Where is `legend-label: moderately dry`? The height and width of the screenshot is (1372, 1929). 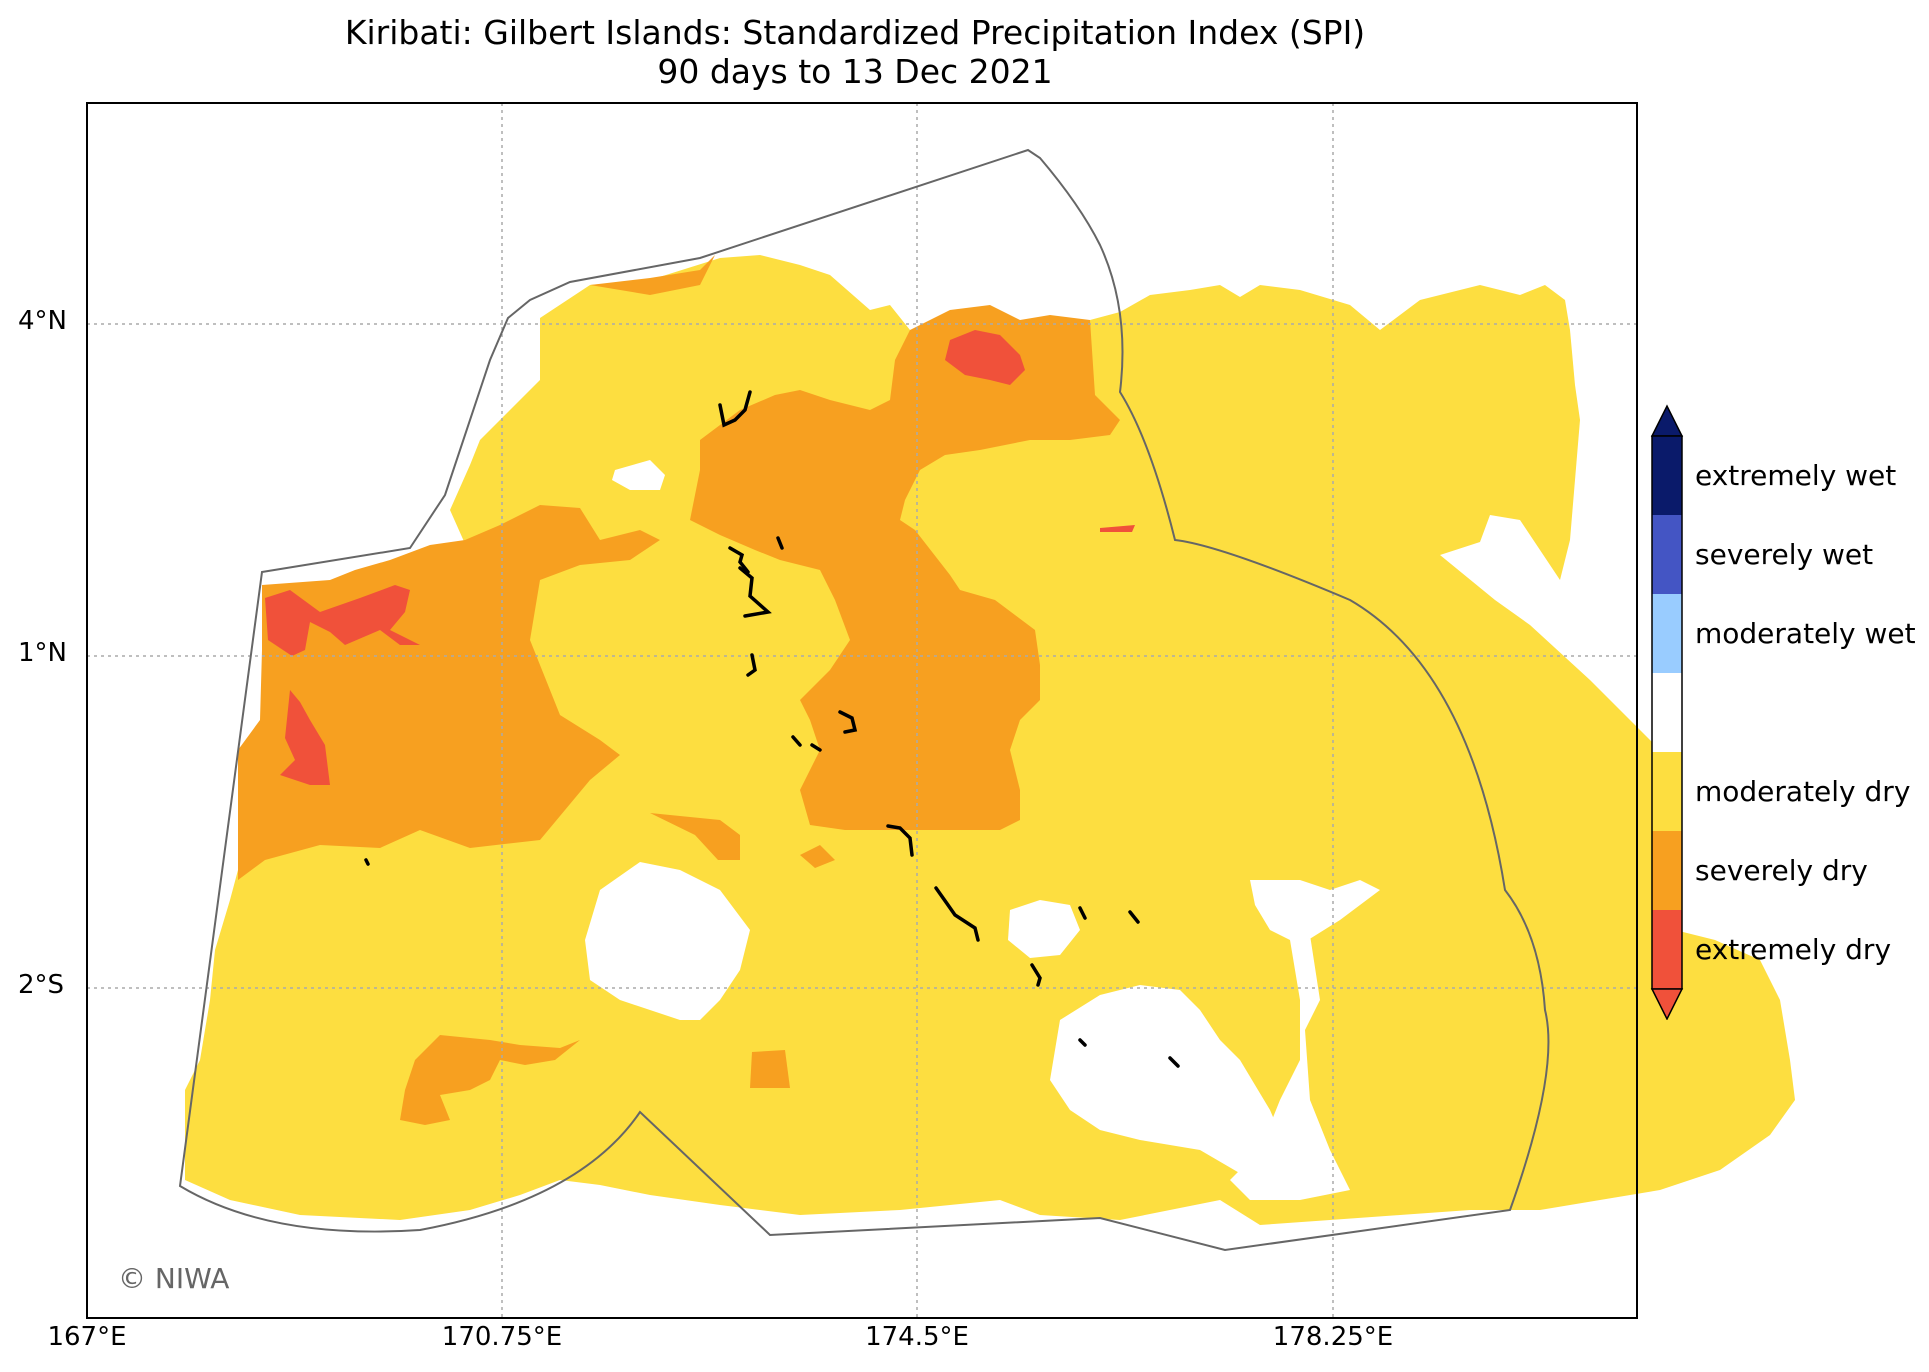
legend-label: moderately dry is located at coordinates (1803, 791).